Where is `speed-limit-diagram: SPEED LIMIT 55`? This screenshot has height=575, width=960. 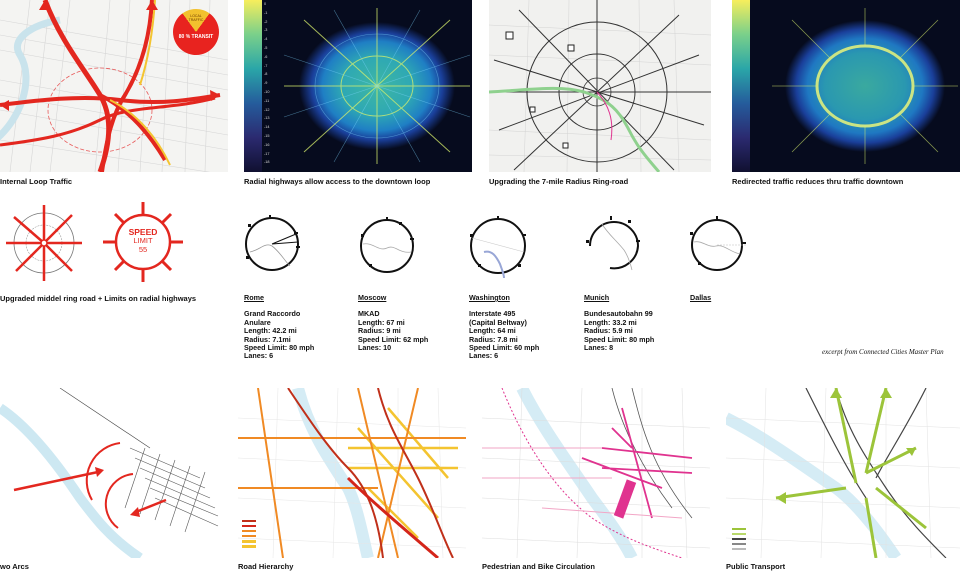
speed-limit-diagram: SPEED LIMIT 55 is located at coordinates (143, 242).